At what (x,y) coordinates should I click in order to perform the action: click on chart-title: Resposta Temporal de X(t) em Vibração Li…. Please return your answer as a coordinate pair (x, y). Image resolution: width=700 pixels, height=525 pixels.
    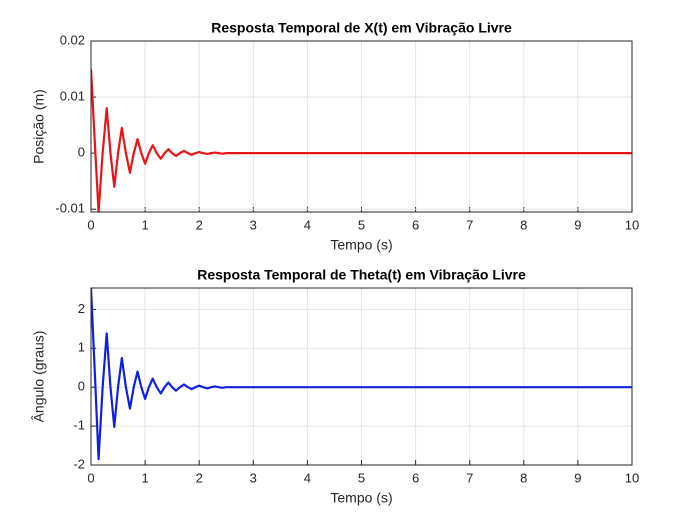
    Looking at the image, I should click on (361, 28).